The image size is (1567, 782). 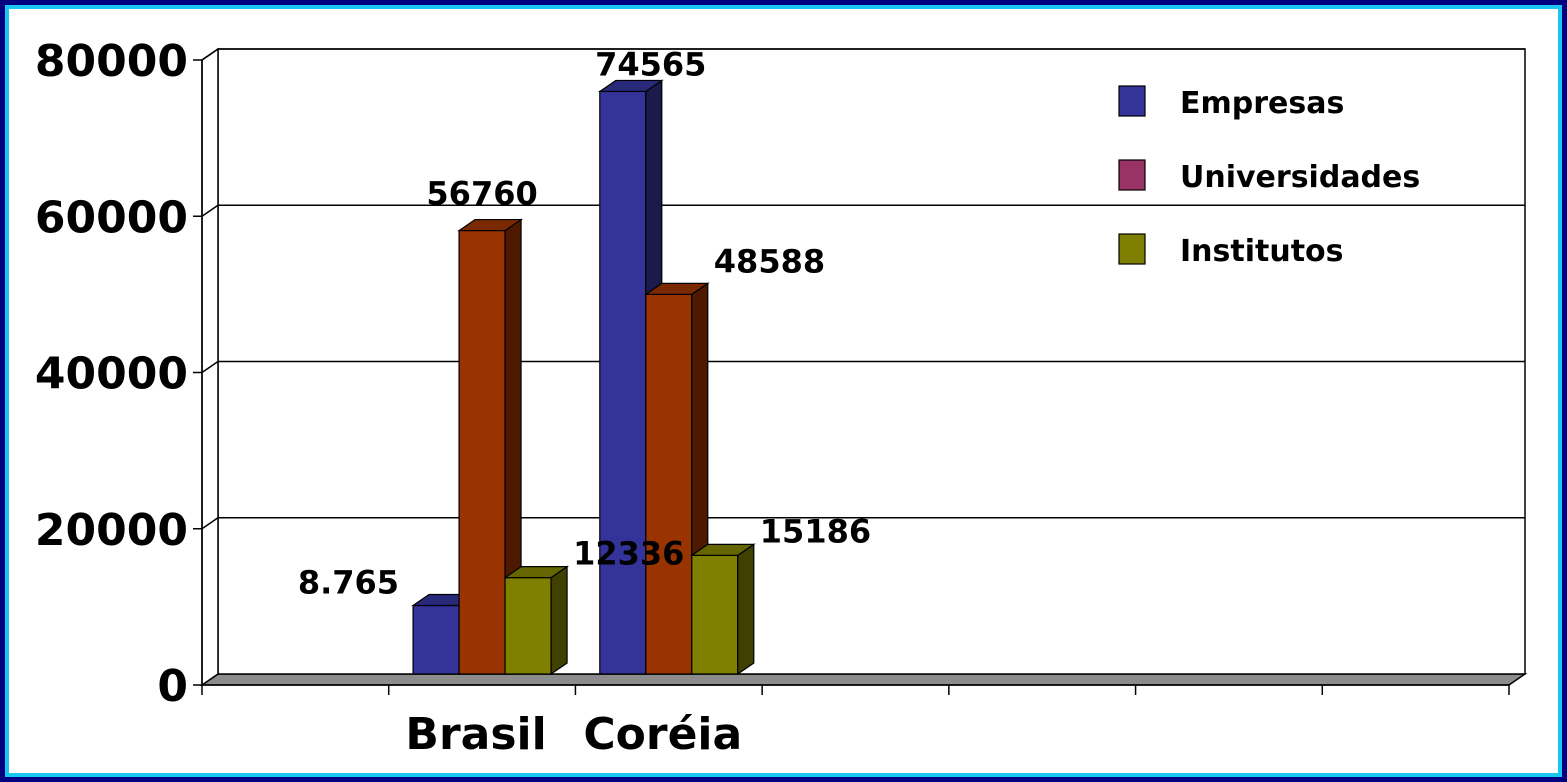 What do you see at coordinates (348, 583) in the screenshot?
I see `data-label: 8.765` at bounding box center [348, 583].